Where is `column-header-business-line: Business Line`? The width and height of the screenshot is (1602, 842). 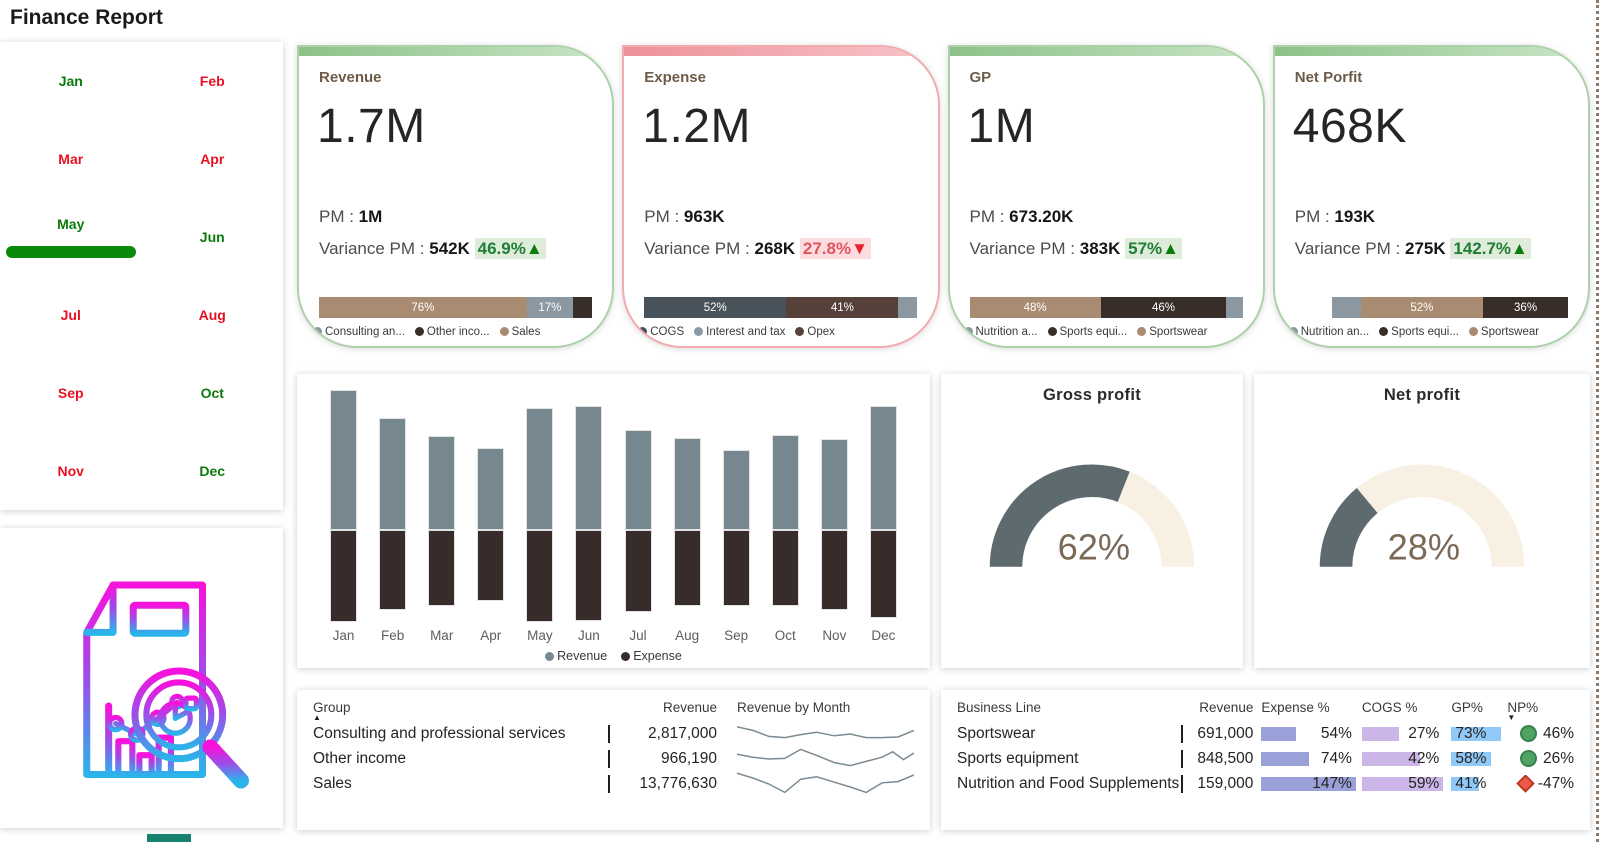
column-header-business-line: Business Line is located at coordinates (999, 707).